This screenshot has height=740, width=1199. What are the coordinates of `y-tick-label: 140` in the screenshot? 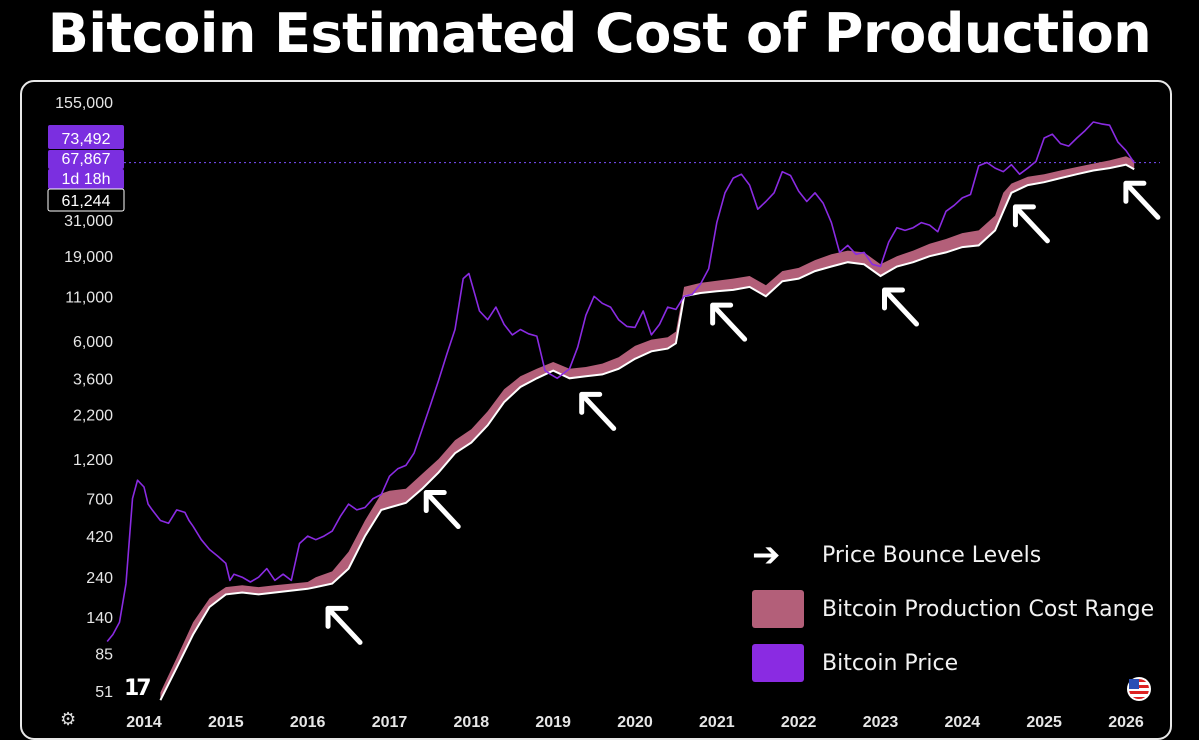 It's located at (99, 618).